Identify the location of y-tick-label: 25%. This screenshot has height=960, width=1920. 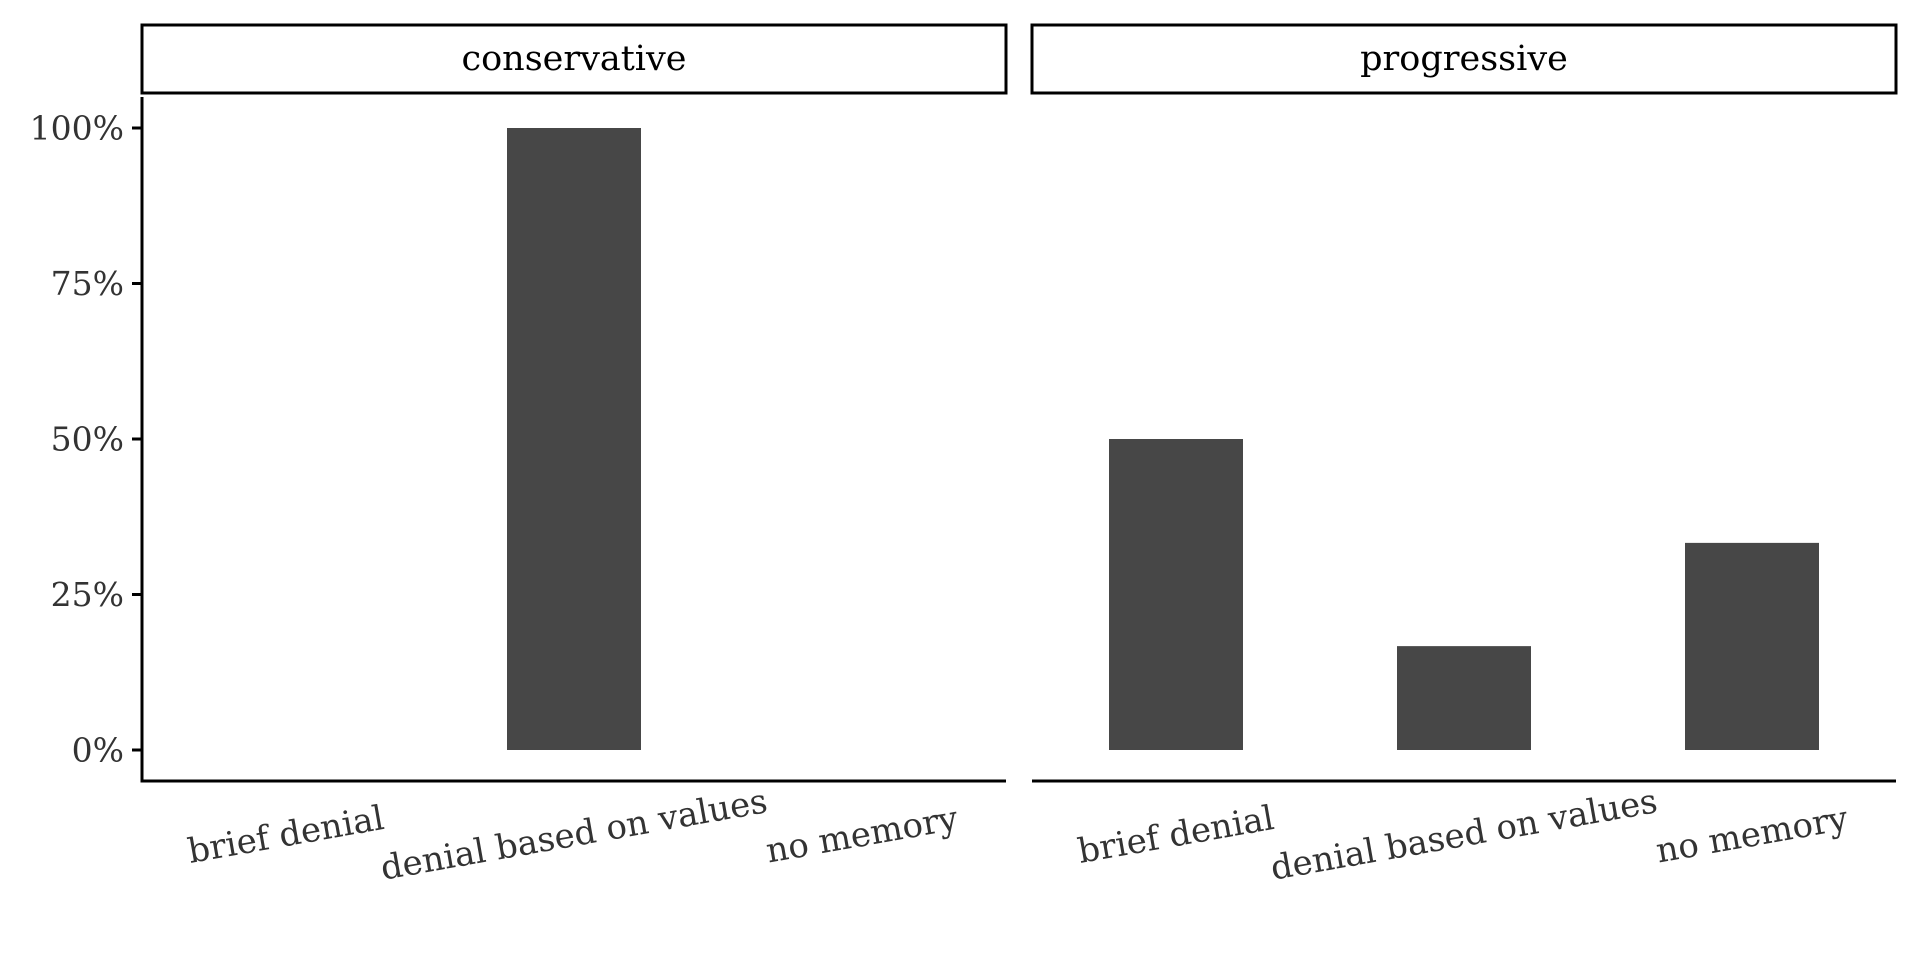
(87, 594).